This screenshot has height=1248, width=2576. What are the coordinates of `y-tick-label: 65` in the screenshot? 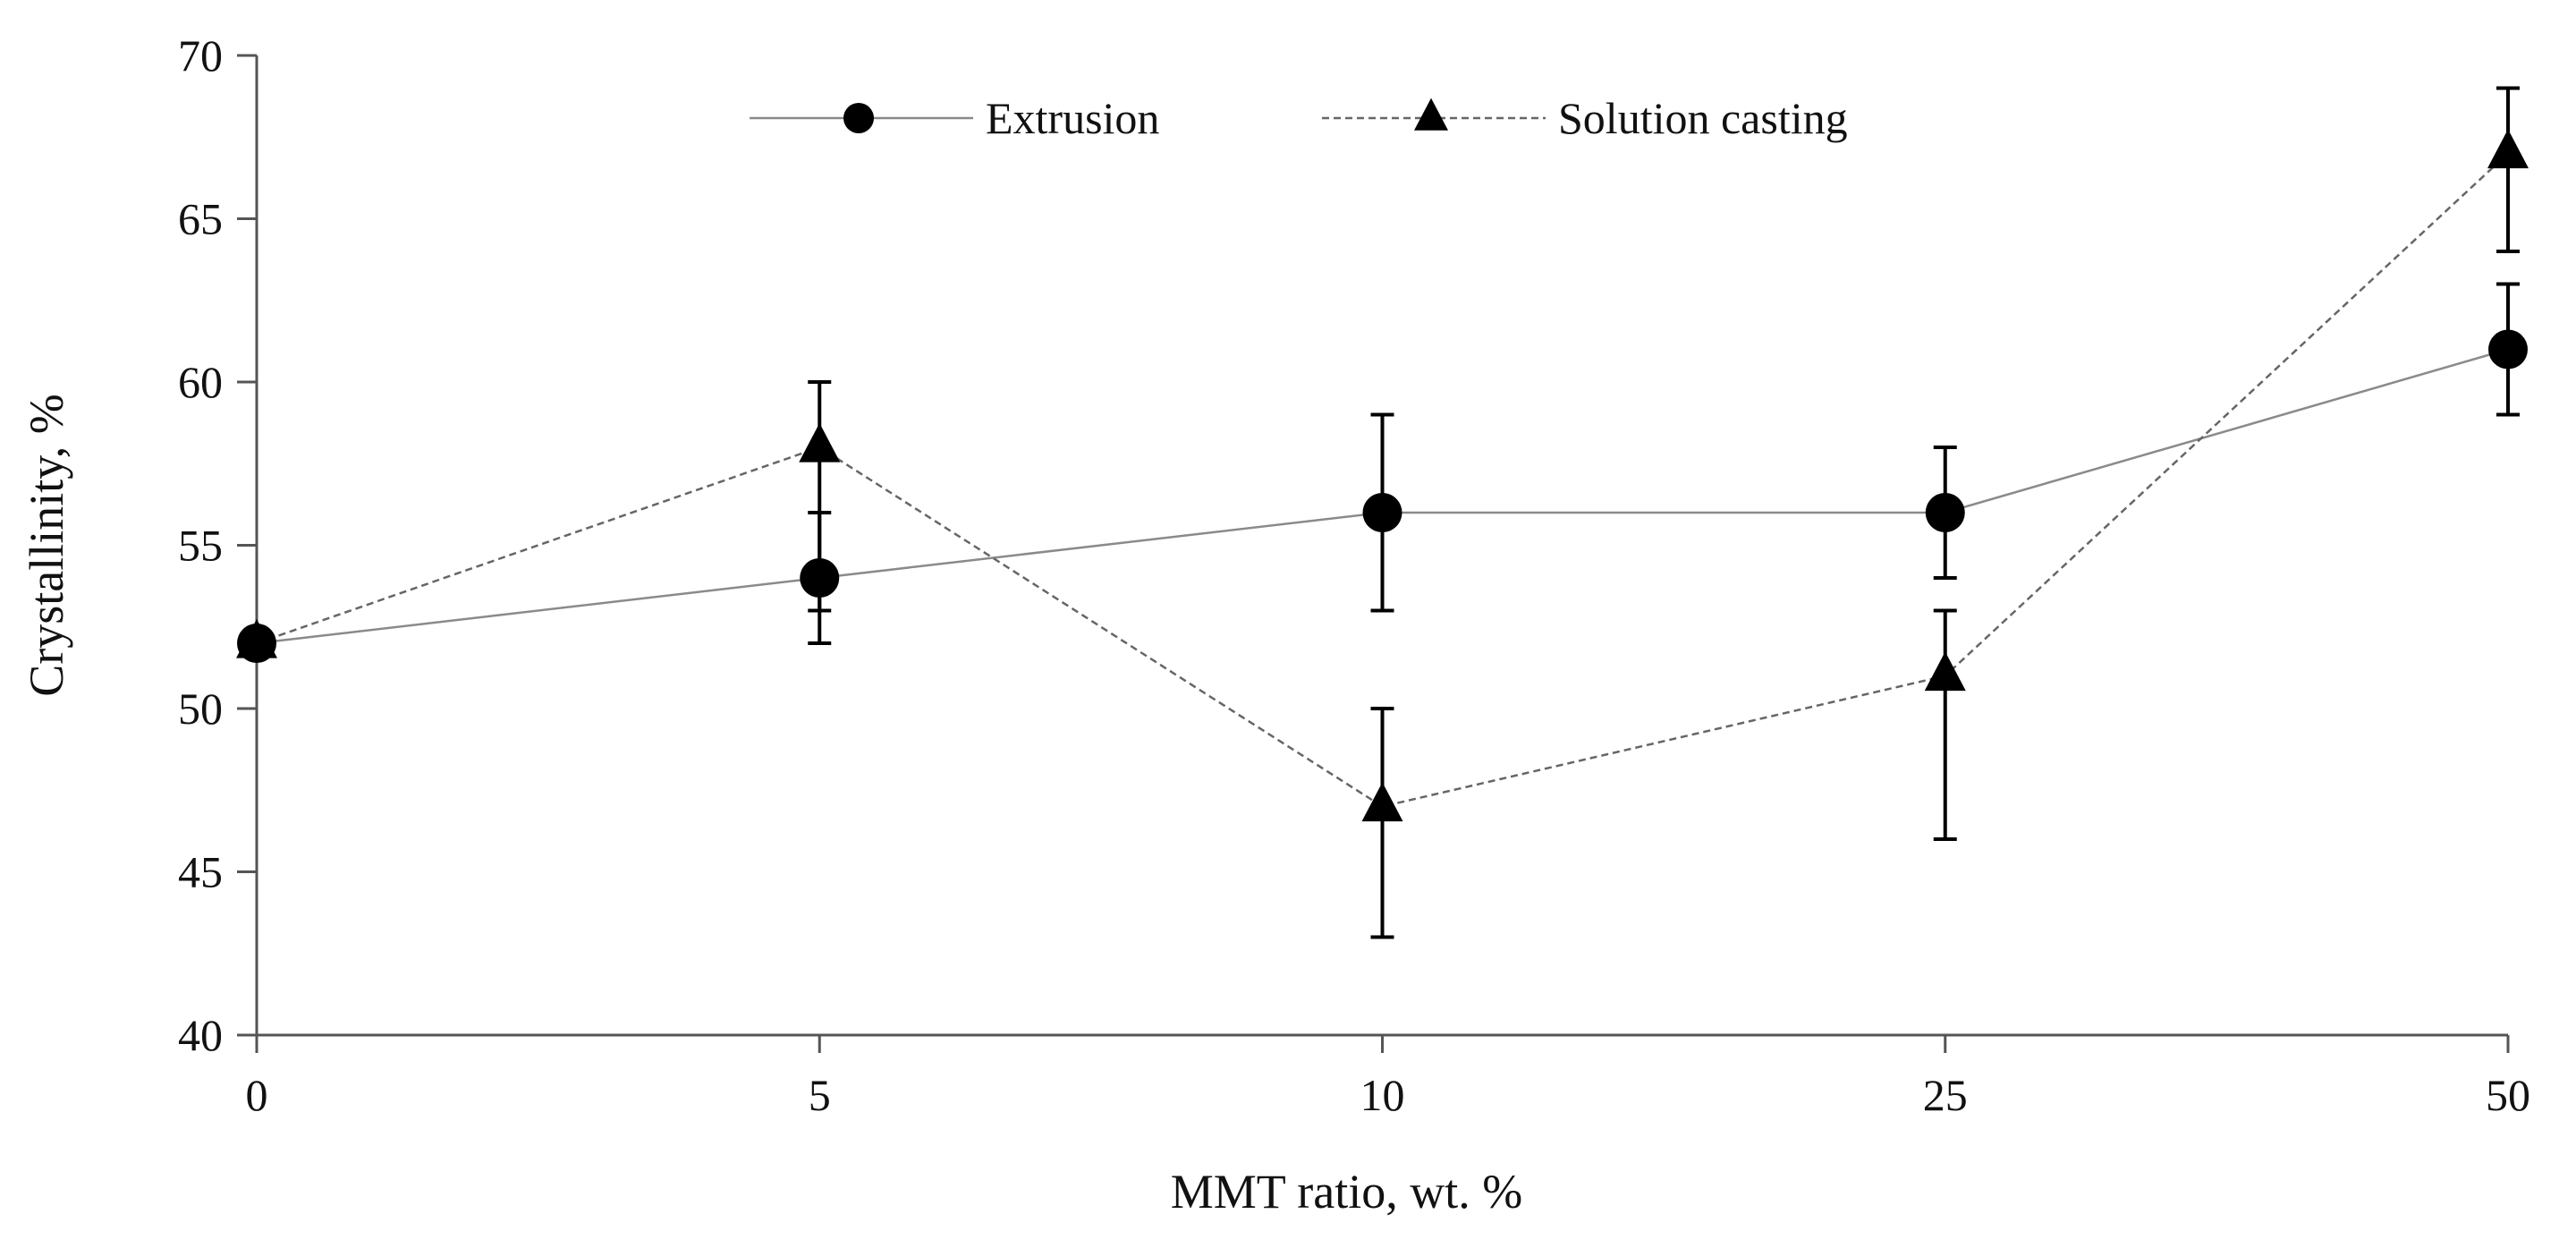 It's located at (200, 219).